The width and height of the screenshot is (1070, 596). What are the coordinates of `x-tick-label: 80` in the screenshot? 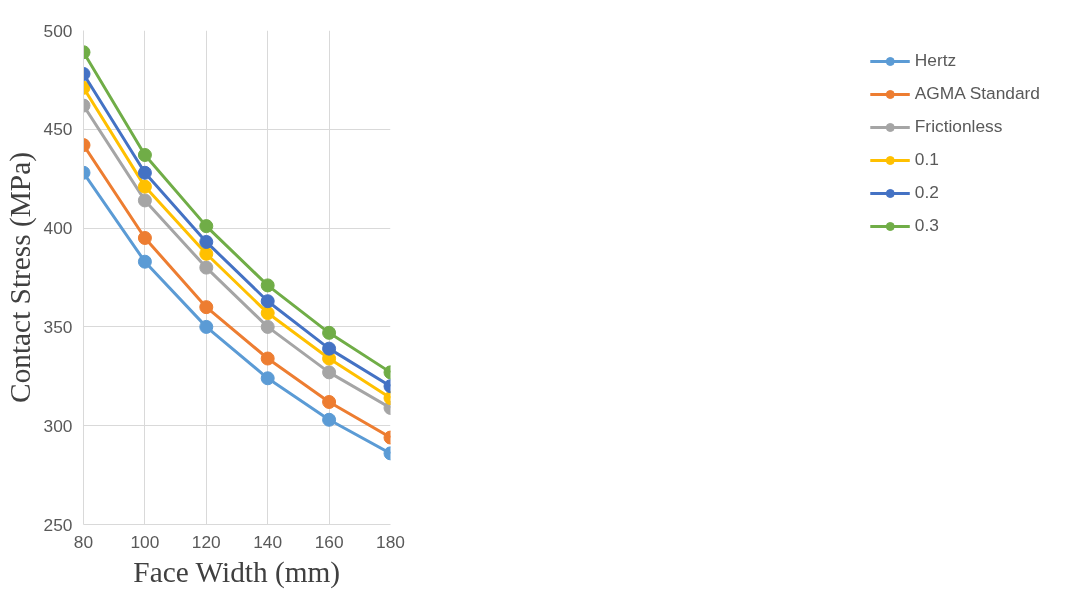 It's located at (83, 541).